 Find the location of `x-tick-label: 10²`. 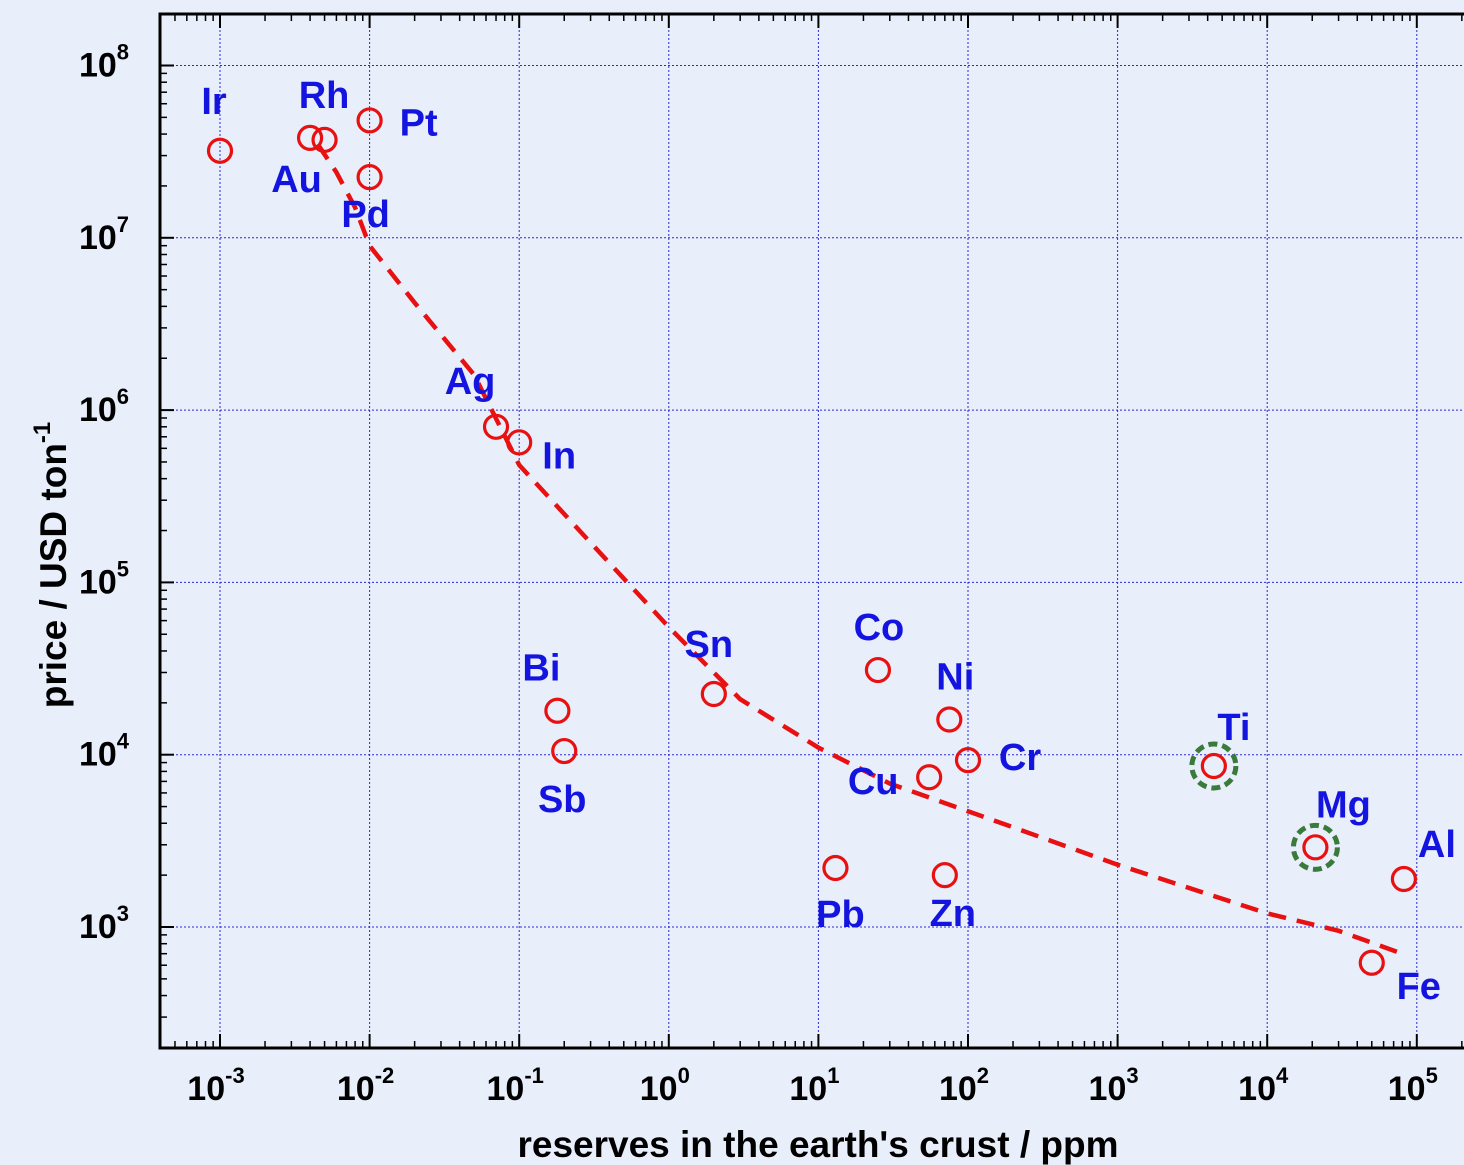

x-tick-label: 10² is located at coordinates (964, 1085).